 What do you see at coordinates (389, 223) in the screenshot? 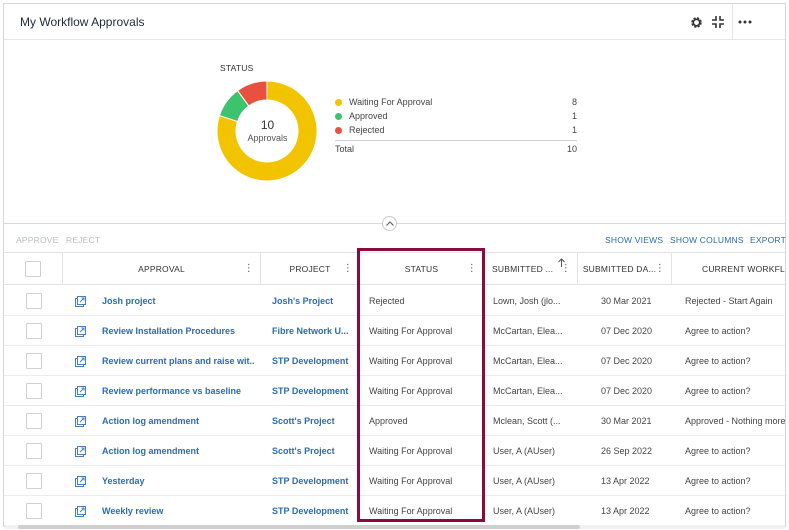
I see `collapse-chart-button` at bounding box center [389, 223].